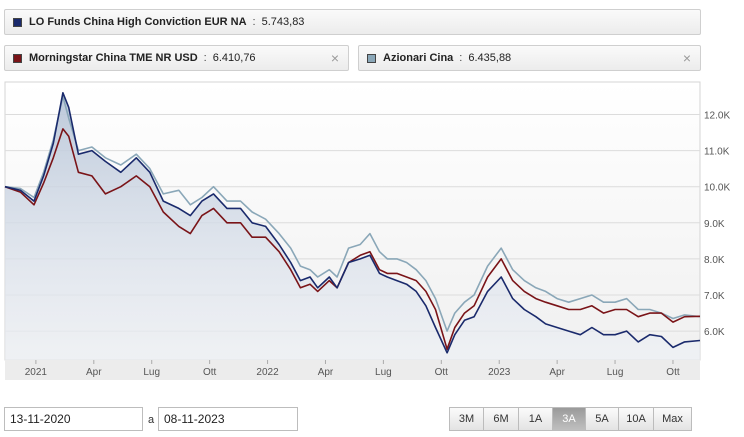  I want to click on range-button-6m: 6M, so click(501, 419).